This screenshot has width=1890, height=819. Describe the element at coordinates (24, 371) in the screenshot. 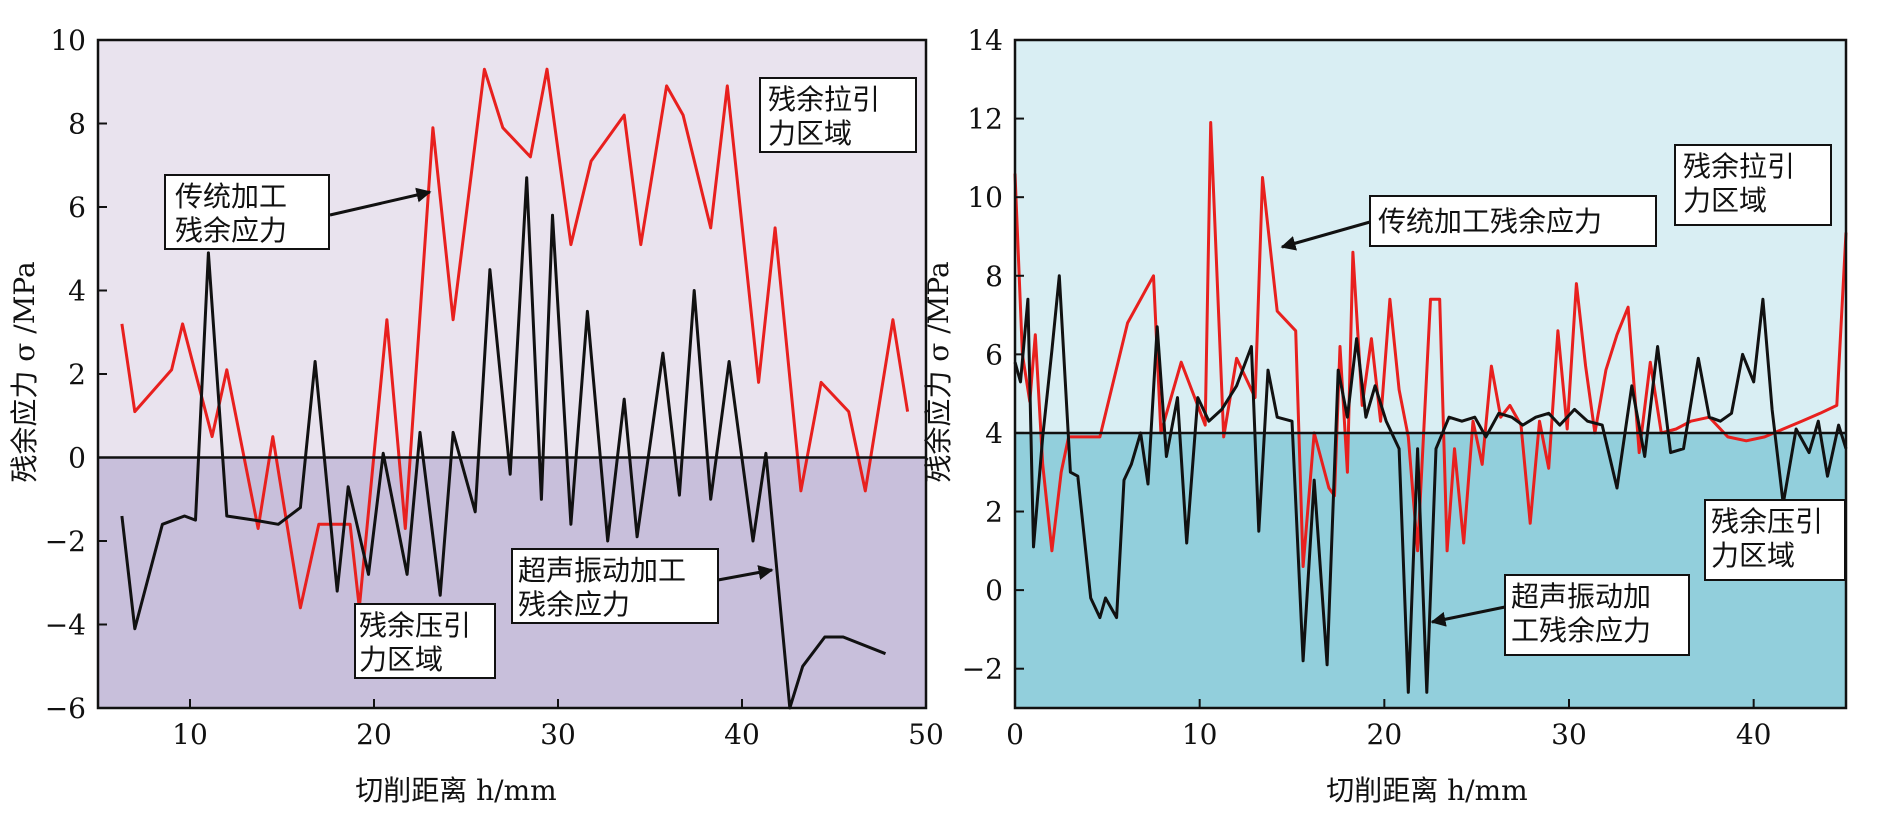

I see `left-y-axis-title: 残余应力 σ /MPa` at that location.